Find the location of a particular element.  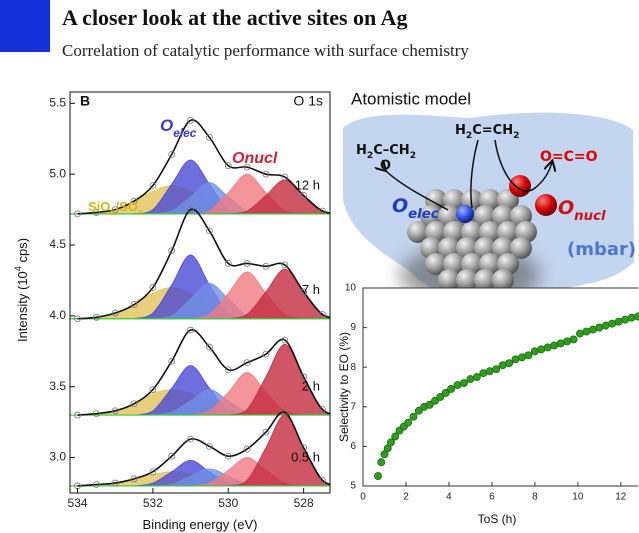

peak-annotation: Onucl is located at coordinates (255, 158).